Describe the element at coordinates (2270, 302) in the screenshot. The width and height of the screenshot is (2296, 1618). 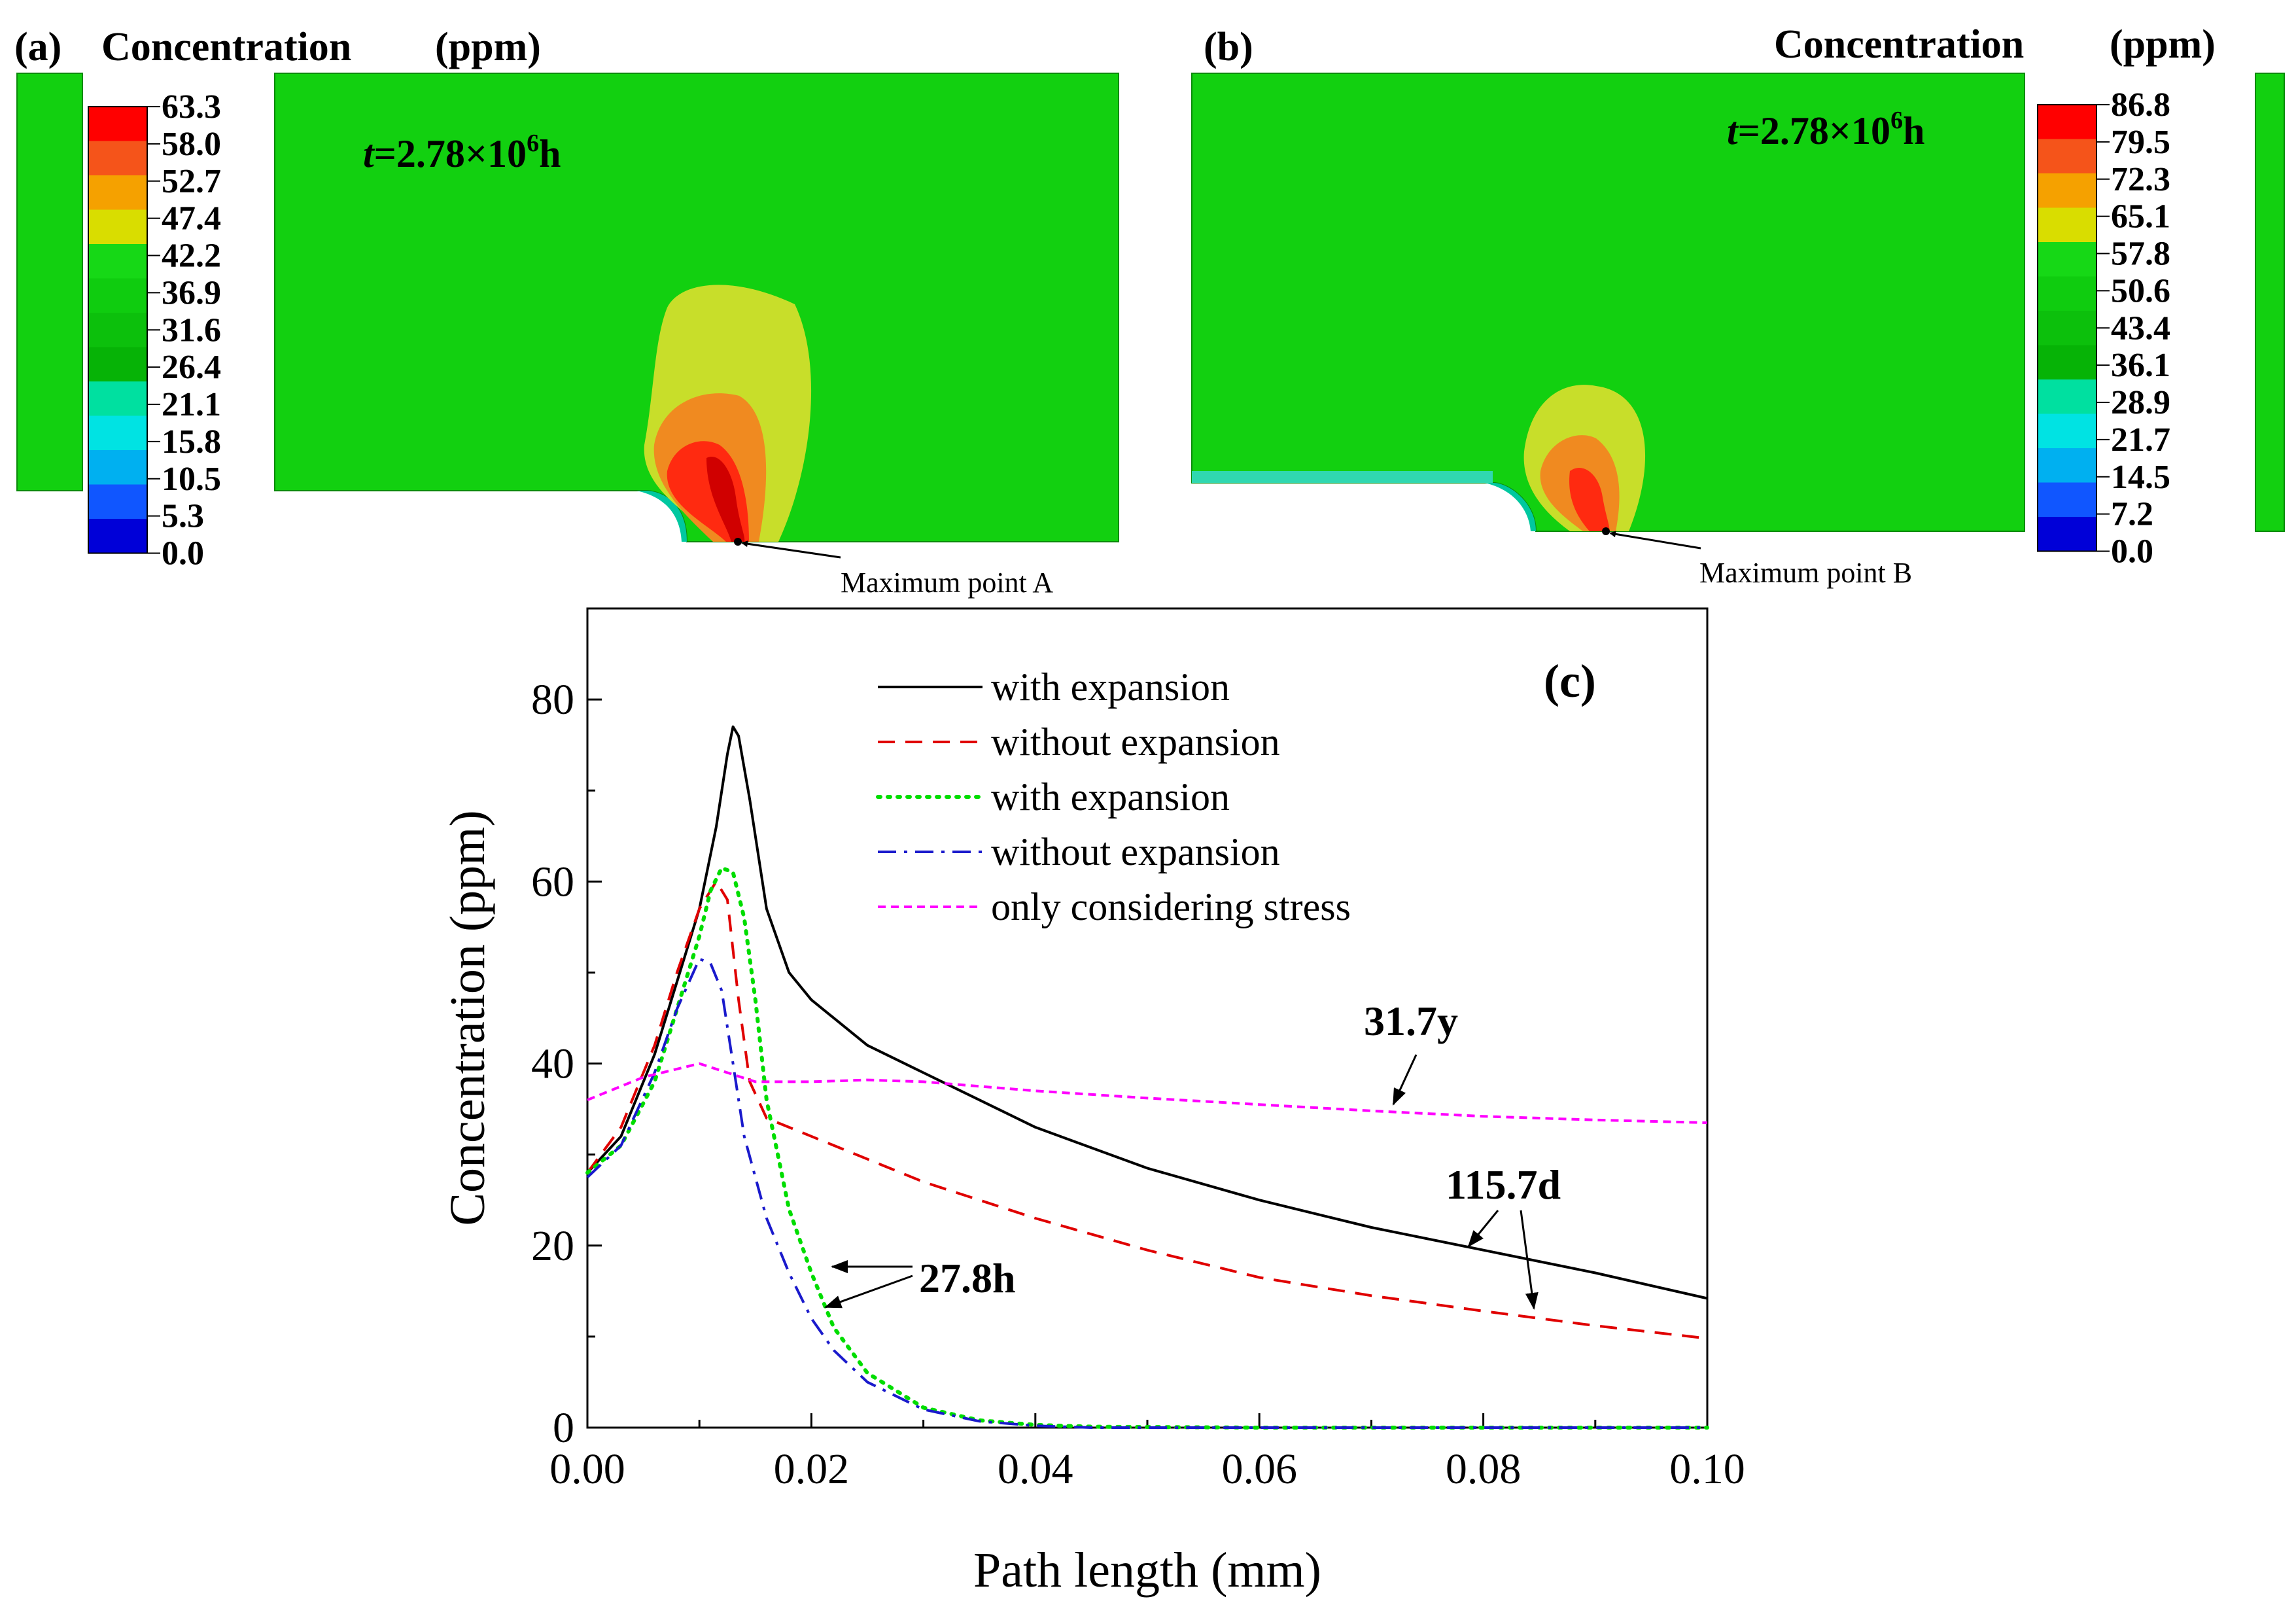
I see `panel-b-right-strip` at that location.